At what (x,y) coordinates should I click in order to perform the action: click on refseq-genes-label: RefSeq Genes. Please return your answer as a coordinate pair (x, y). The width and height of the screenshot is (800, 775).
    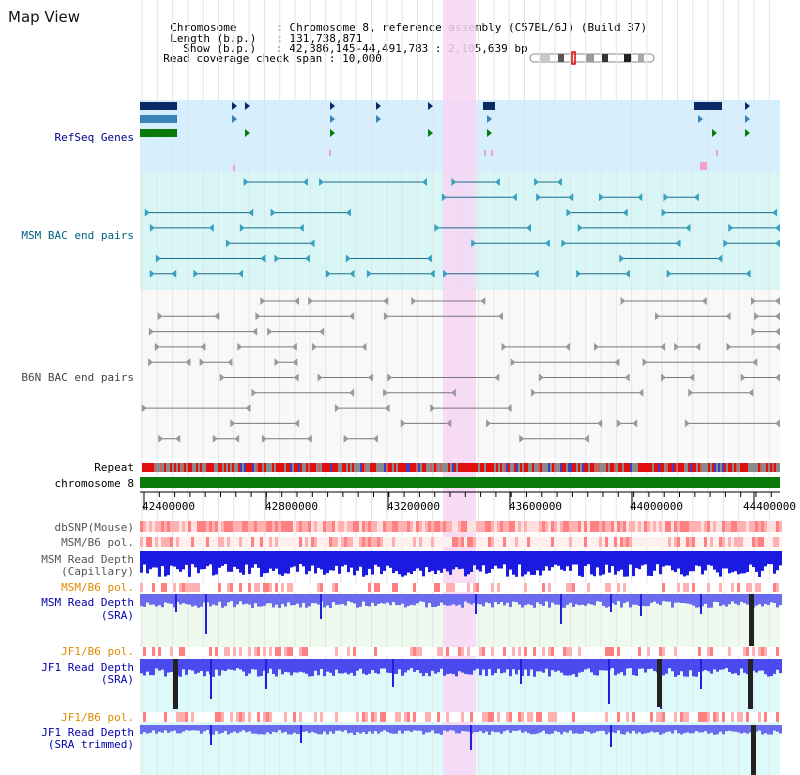
    Looking at the image, I should click on (94, 137).